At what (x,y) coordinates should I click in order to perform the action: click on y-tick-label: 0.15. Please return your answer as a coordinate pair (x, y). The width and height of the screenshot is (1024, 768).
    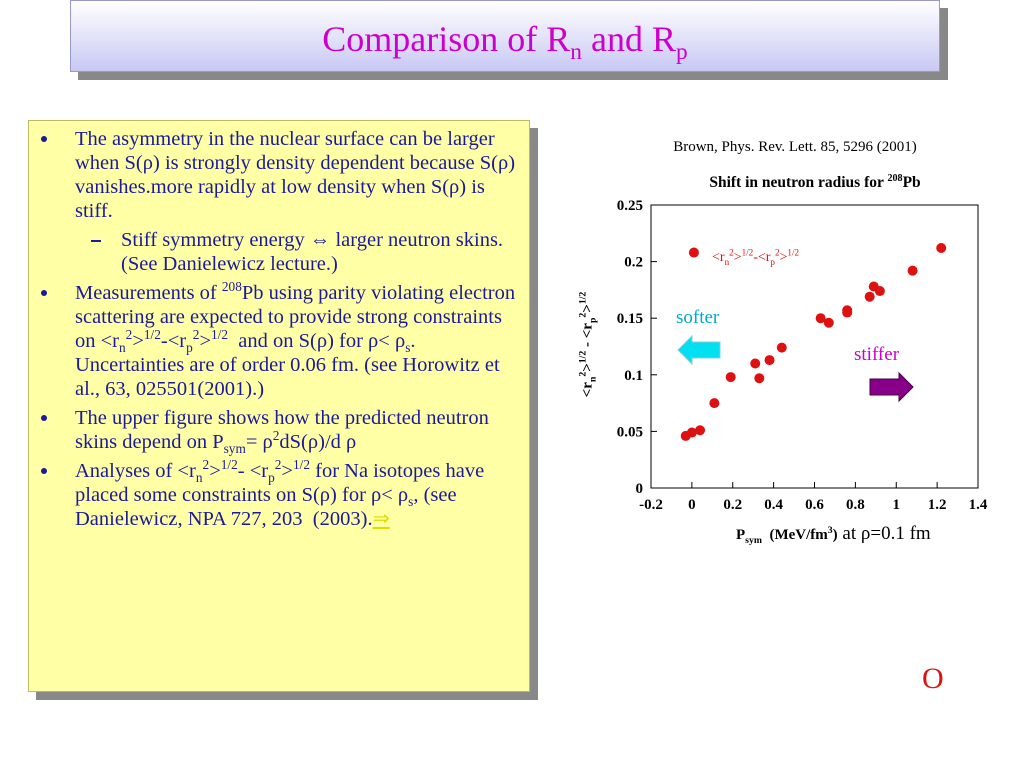
    Looking at the image, I should click on (630, 319).